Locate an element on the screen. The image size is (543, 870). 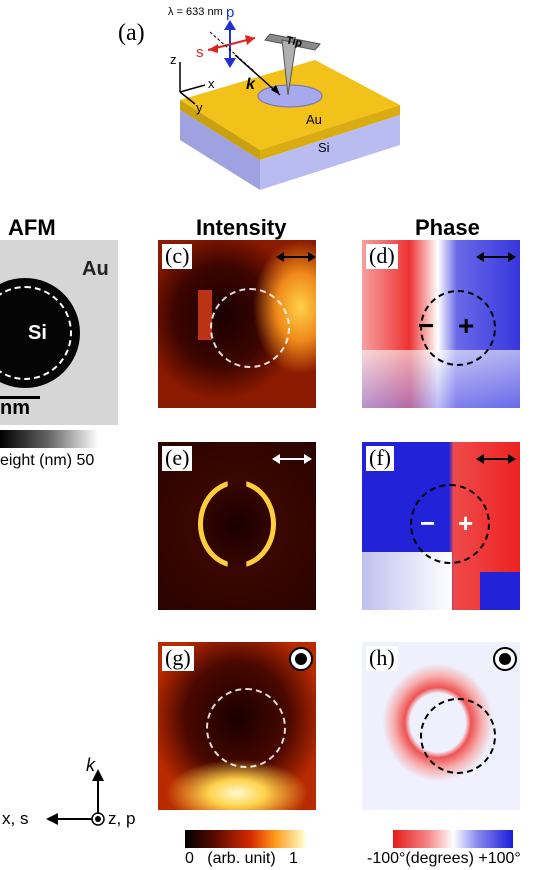
panel-c-label: (c) is located at coordinates (177, 256).